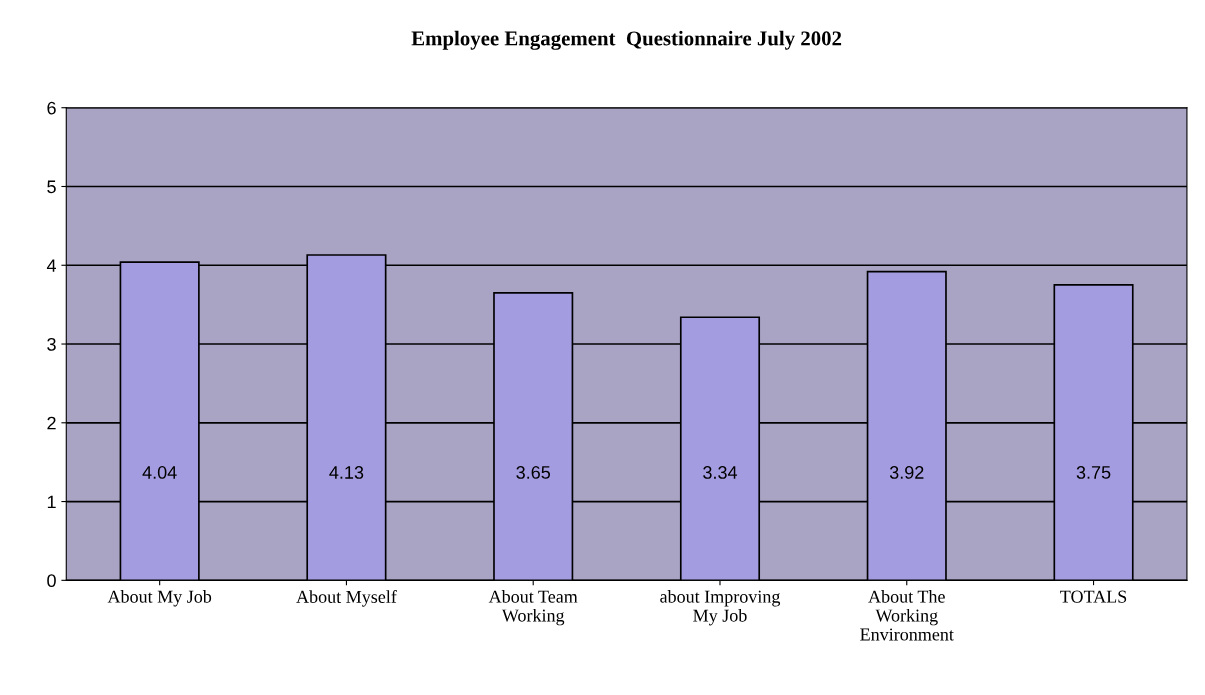 Image resolution: width=1205 pixels, height=695 pixels. Describe the element at coordinates (533, 608) in the screenshot. I see `x-tick-label: About Team Working` at that location.